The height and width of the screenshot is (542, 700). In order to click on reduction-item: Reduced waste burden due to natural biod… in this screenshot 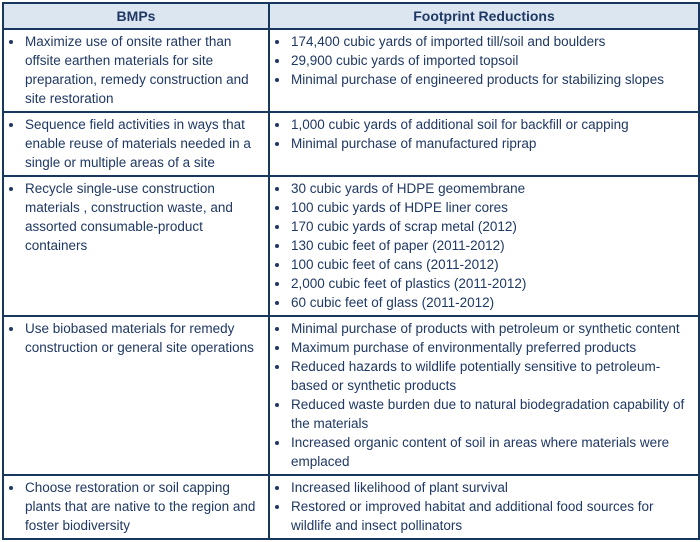, I will do `click(492, 414)`.